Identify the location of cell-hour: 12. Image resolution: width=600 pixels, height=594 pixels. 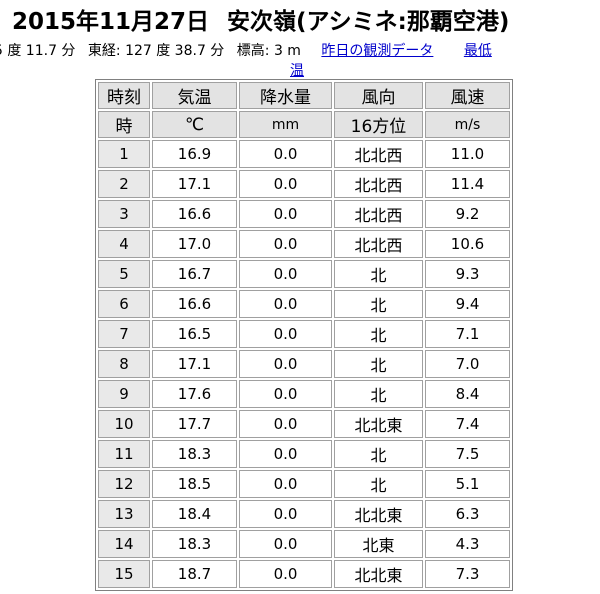
(124, 484).